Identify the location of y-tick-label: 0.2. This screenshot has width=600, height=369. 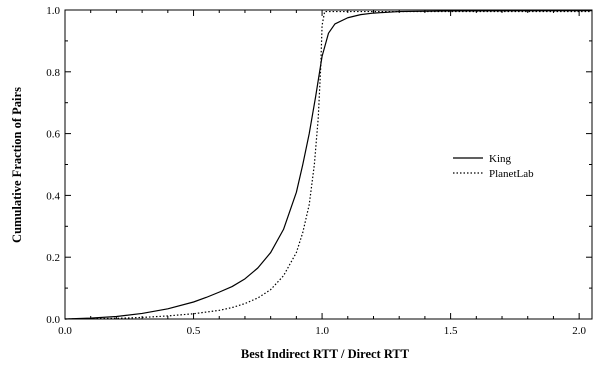
(53, 258).